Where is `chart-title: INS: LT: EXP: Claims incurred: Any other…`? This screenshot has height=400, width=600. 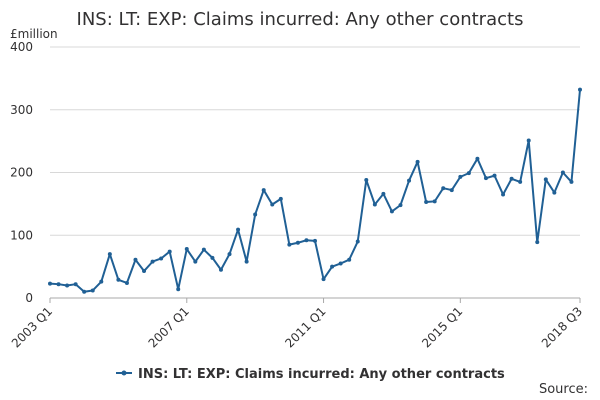
chart-title: INS: LT: EXP: Claims incurred: Any other… is located at coordinates (300, 19).